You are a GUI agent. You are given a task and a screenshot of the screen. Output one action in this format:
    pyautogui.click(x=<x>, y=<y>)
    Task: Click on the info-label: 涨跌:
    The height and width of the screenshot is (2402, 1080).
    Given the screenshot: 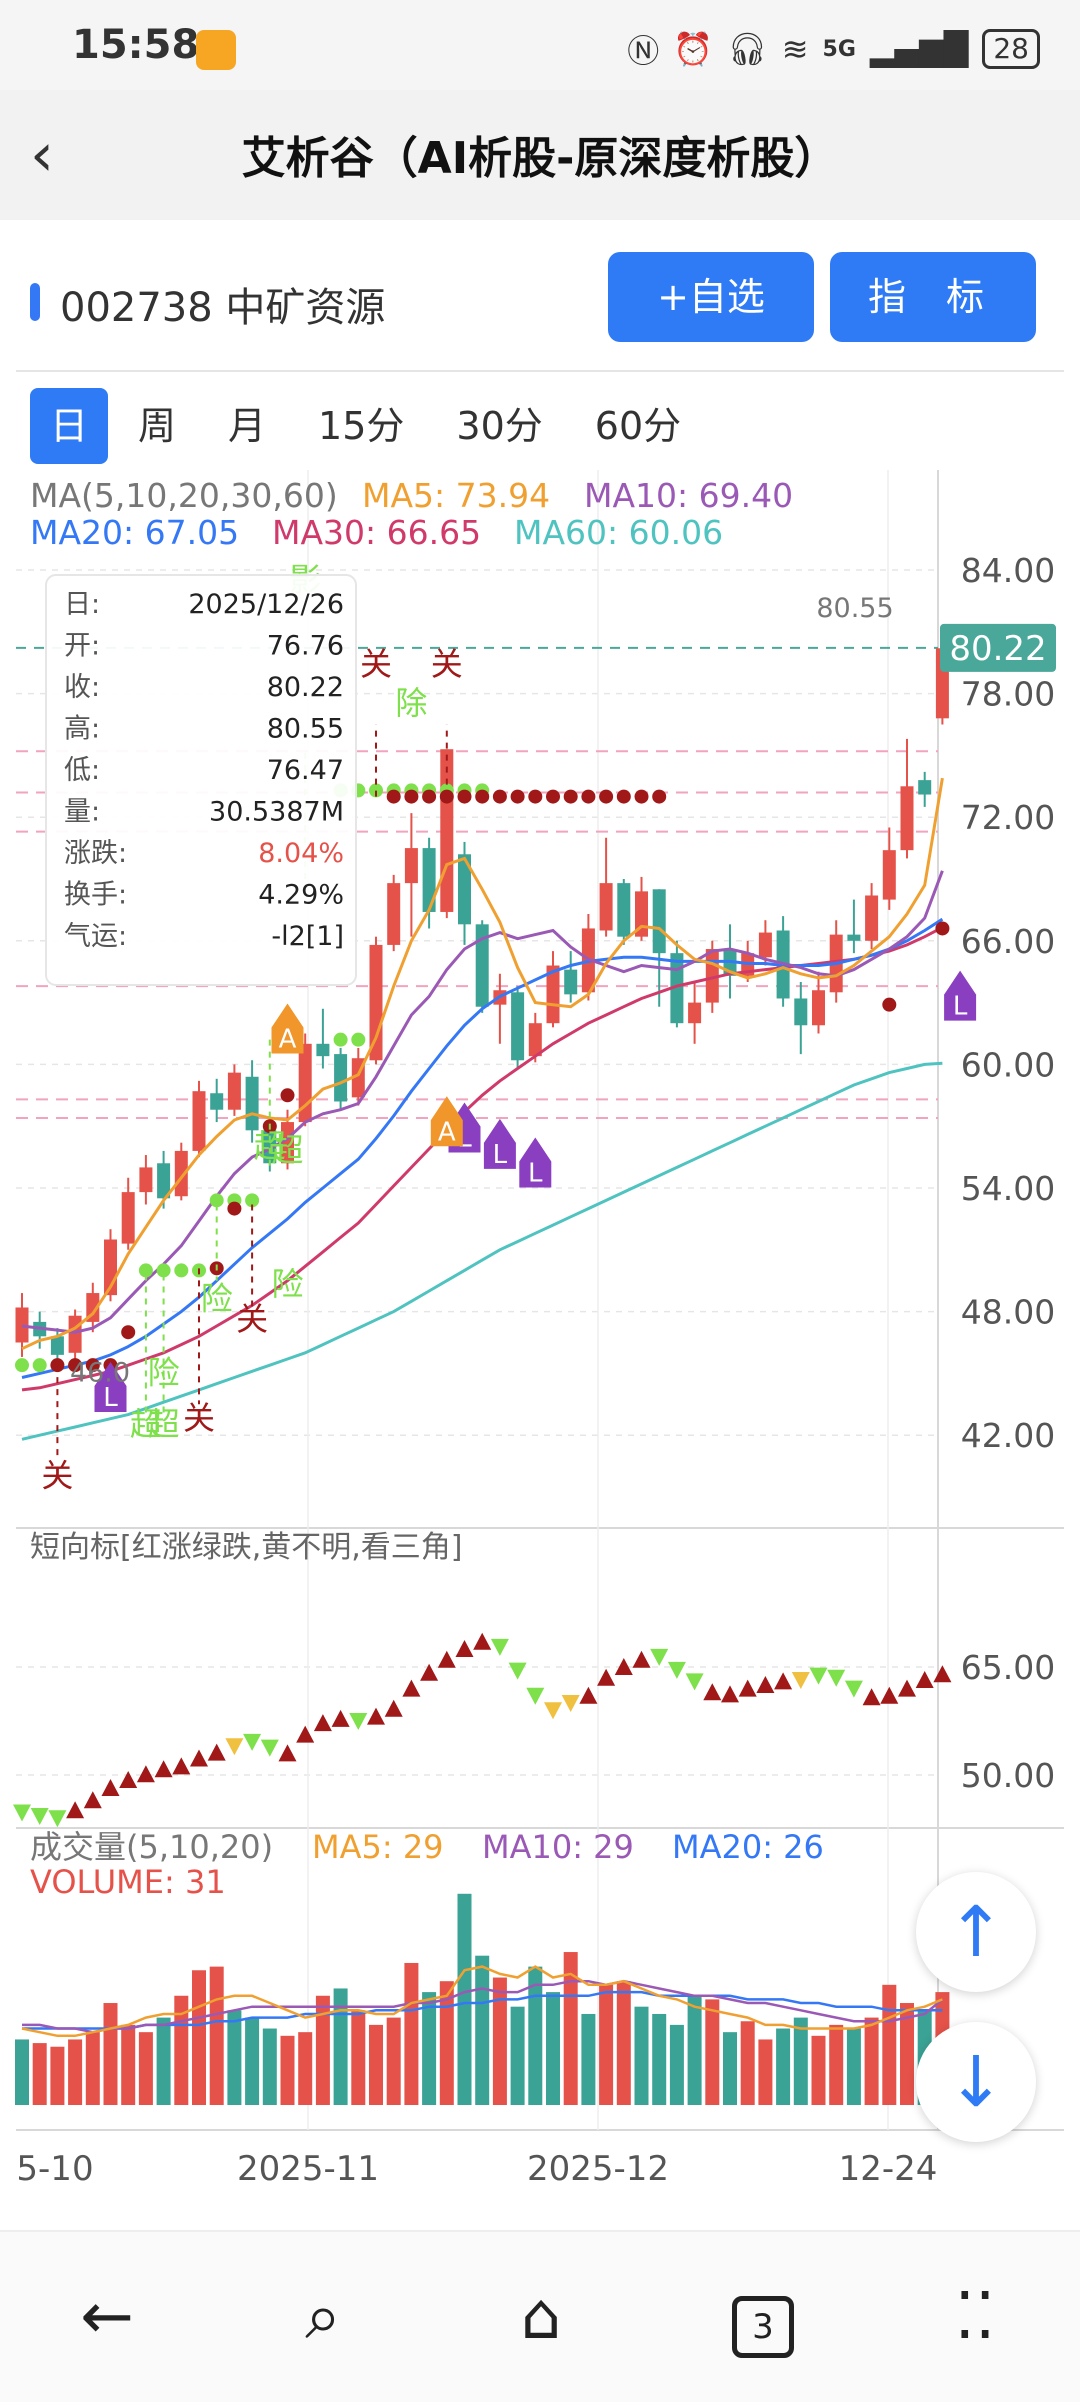 What is the action you would take?
    pyautogui.click(x=95, y=853)
    